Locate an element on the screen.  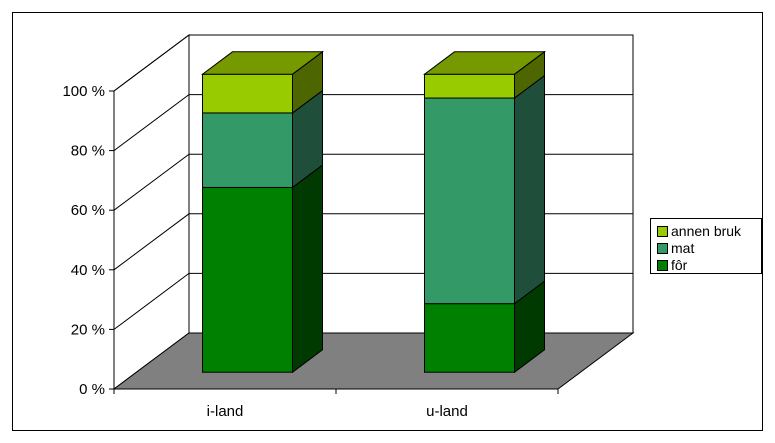
legend-label-for: fôr is located at coordinates (679, 265).